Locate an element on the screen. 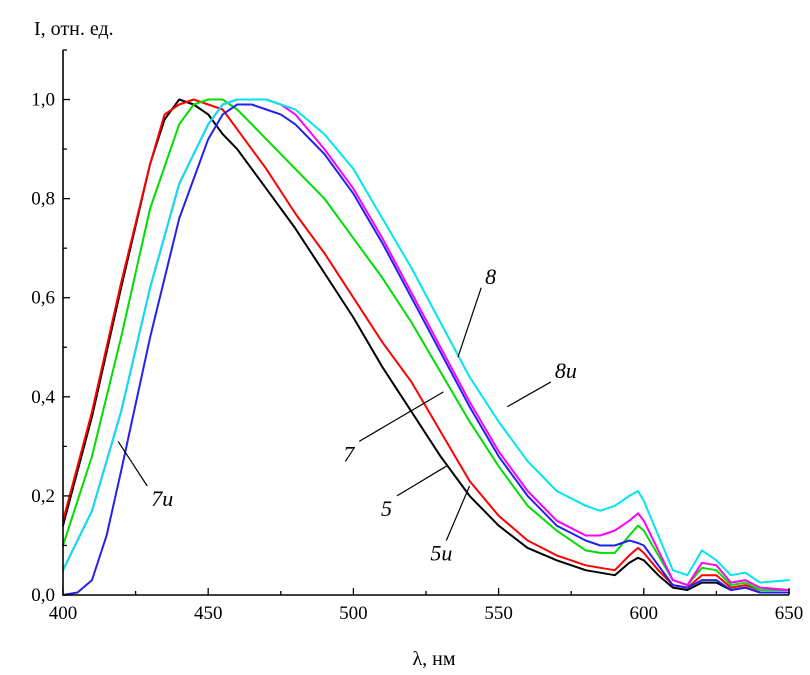 The width and height of the screenshot is (810, 675). annotation-label-5u: 5u is located at coordinates (441, 553).